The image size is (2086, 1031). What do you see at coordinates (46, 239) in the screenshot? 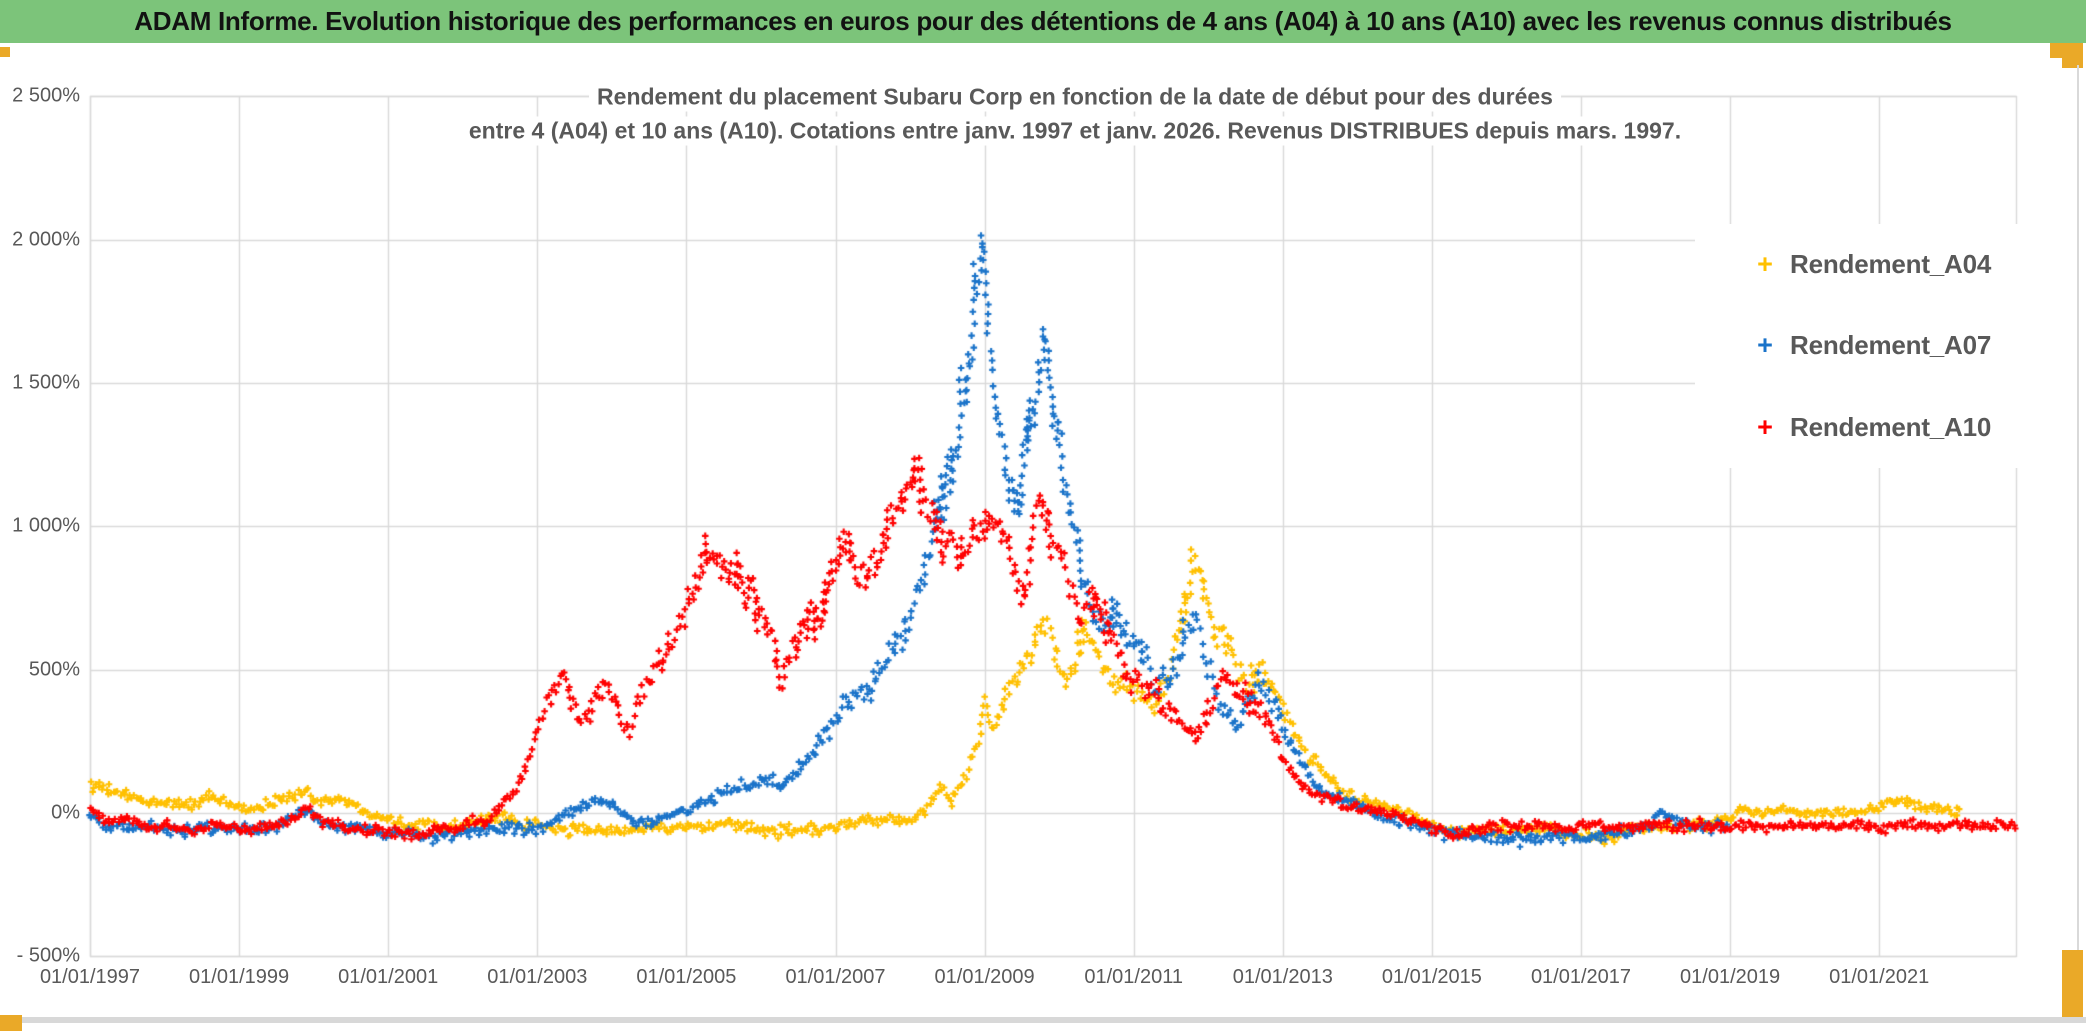
I see `y-tick-label: 2 000%` at bounding box center [46, 239].